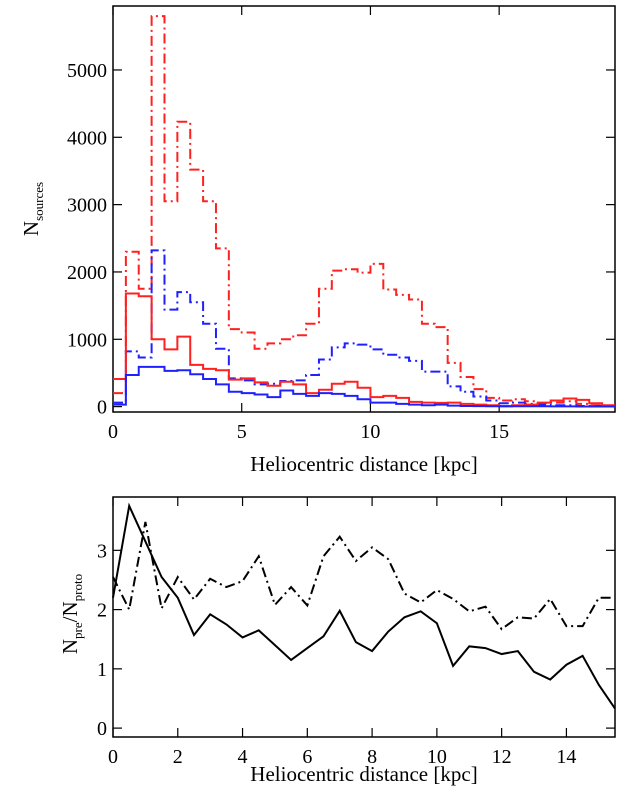 This screenshot has height=792, width=627. What do you see at coordinates (178, 757) in the screenshot?
I see `x-tick-label: 2` at bounding box center [178, 757].